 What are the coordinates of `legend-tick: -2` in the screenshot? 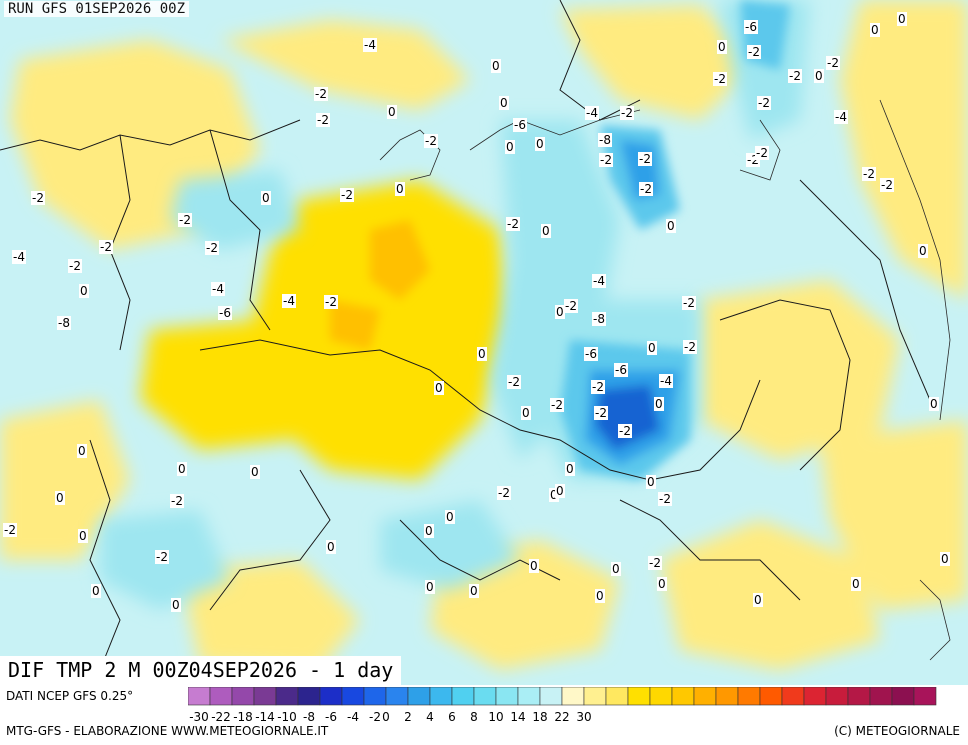 It's located at (375, 717).